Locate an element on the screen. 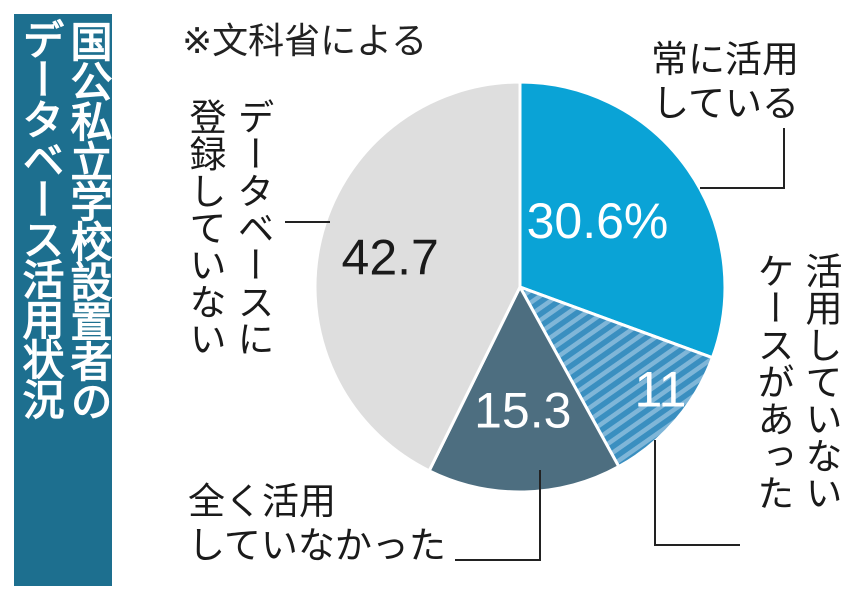  label-cases-not-col2: ケースがあった is located at coordinates (772, 381).